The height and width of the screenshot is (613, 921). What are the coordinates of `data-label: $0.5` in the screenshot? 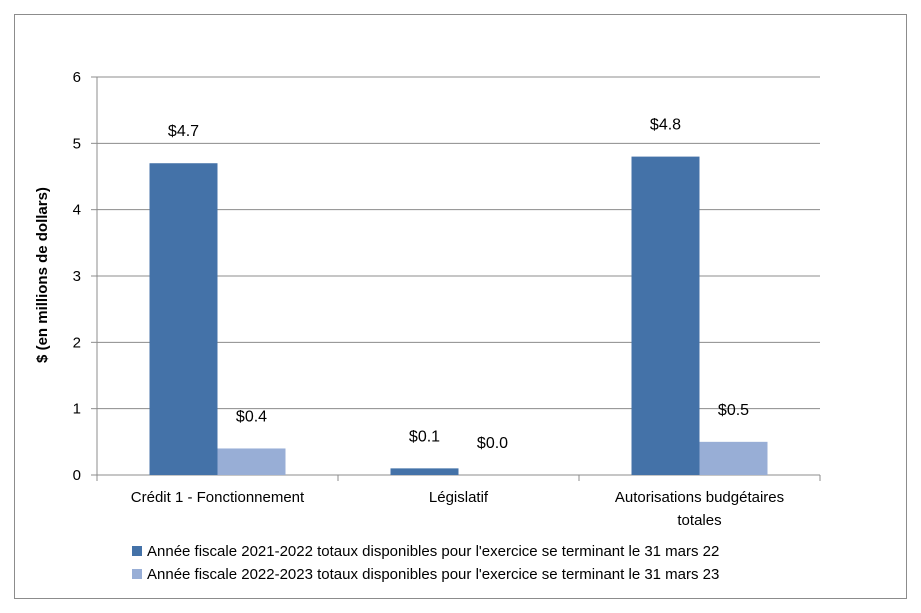 It's located at (733, 410).